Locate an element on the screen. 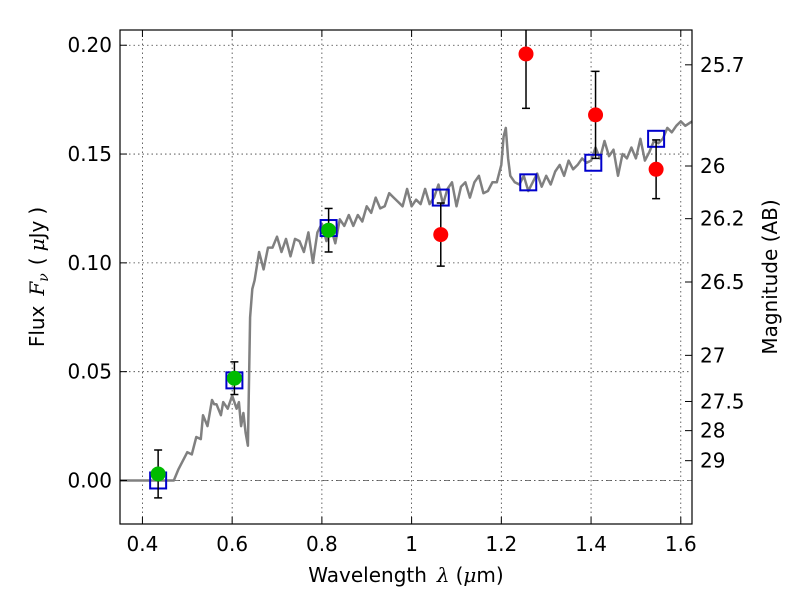 The image size is (800, 600). y-tick-label: 0.15 is located at coordinates (89, 154).